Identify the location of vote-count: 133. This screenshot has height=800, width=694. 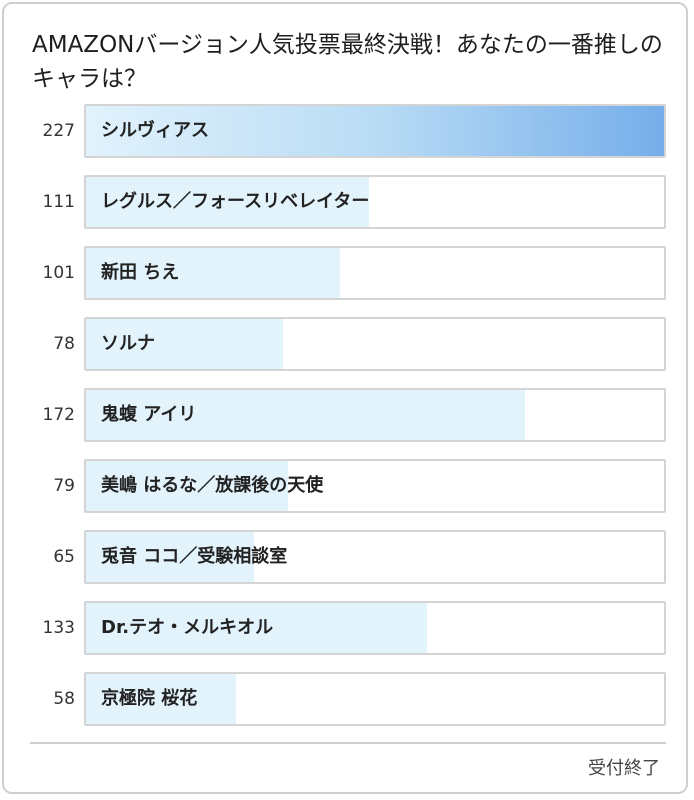
(58, 628).